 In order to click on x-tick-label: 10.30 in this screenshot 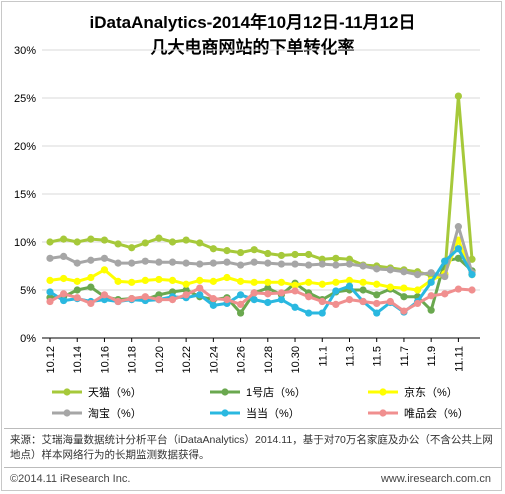, I will do `click(296, 360)`.